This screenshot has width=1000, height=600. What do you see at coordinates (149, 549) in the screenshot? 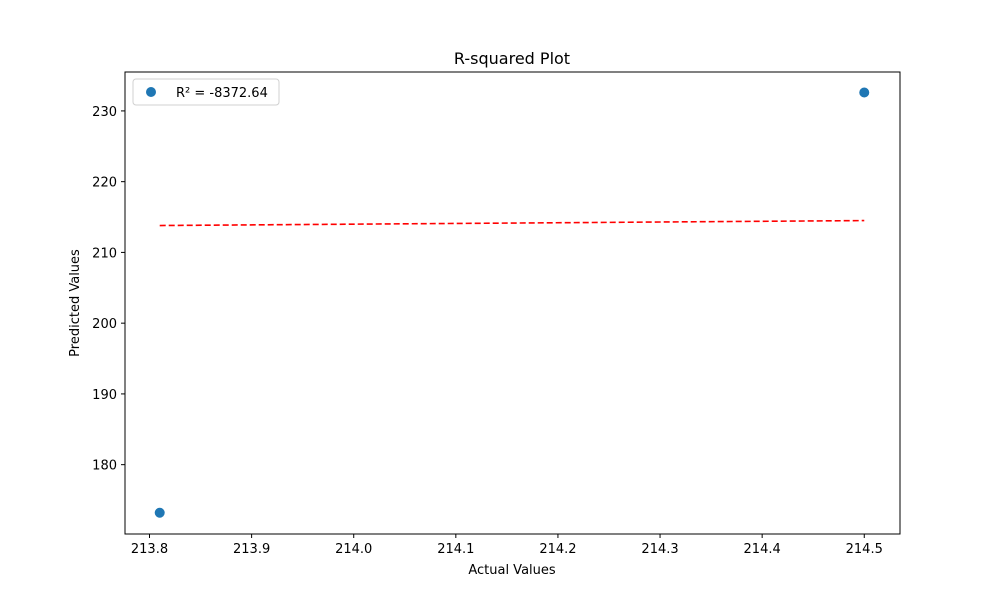
I see `x-tick-label: 213.8` at bounding box center [149, 549].